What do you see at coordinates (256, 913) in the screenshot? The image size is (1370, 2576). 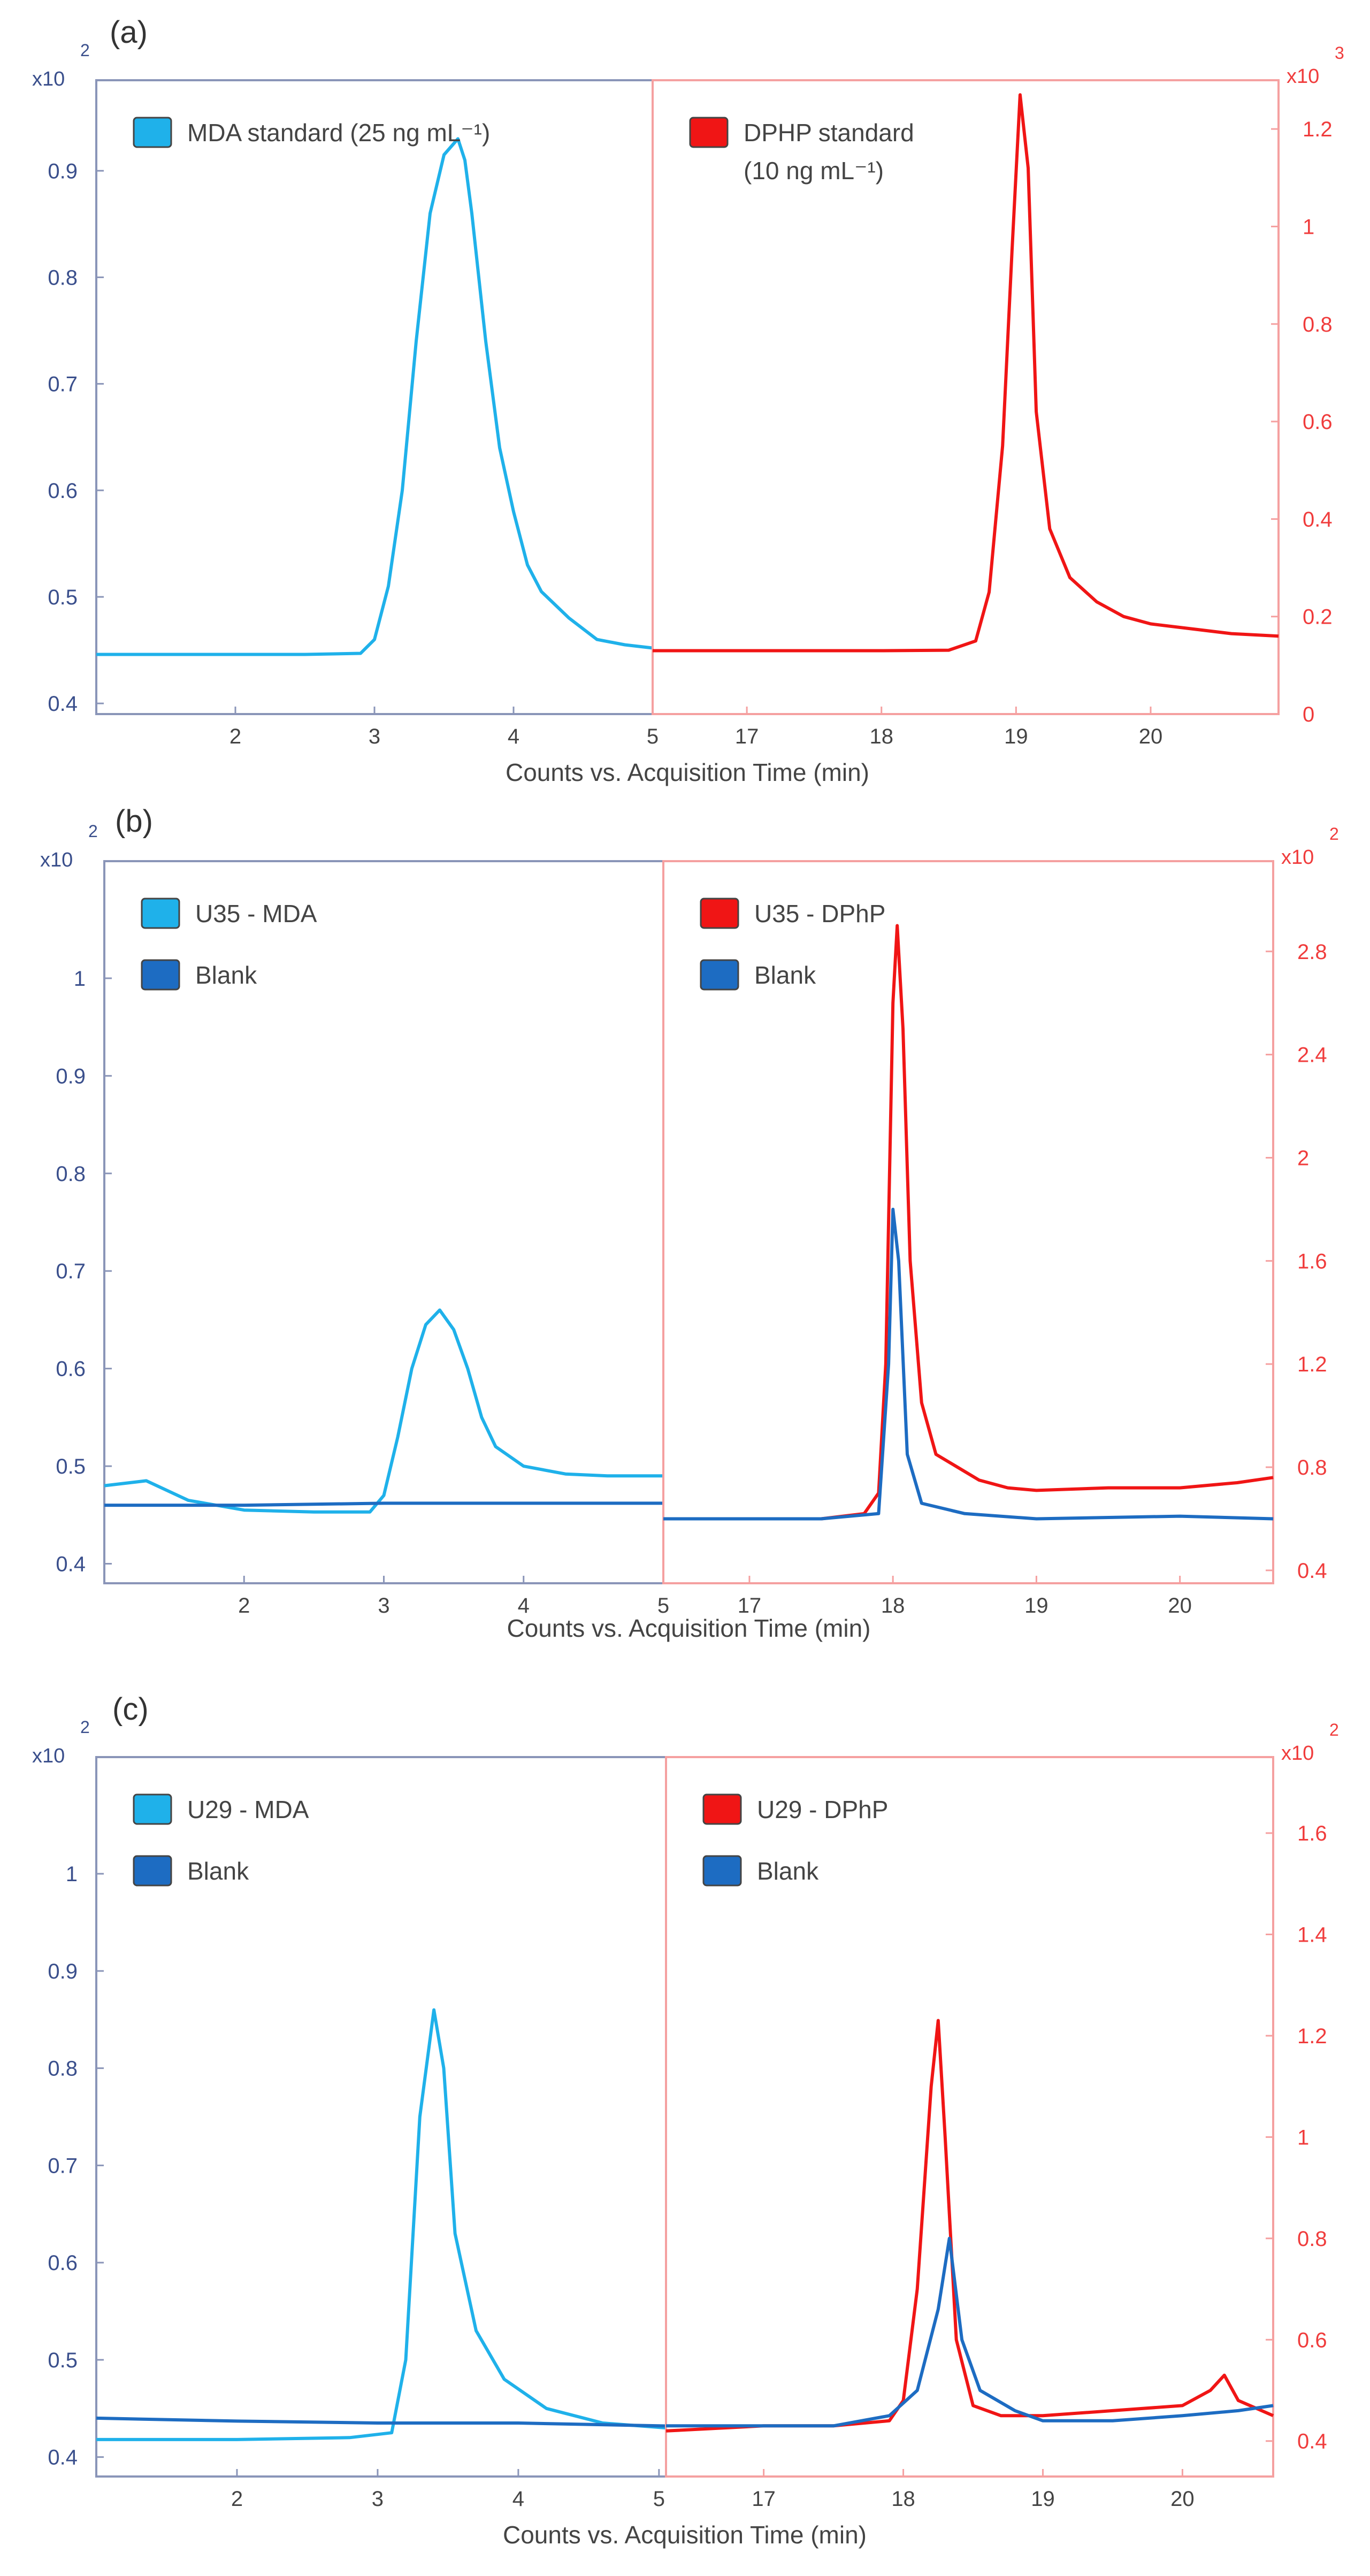 I see `legend-label: U35 - MDA` at bounding box center [256, 913].